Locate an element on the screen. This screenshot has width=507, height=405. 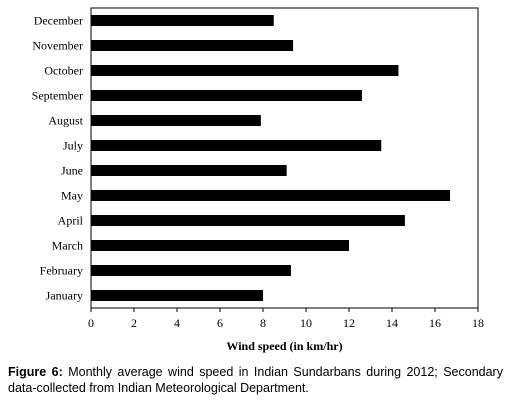
category-label-december: December is located at coordinates (58, 21).